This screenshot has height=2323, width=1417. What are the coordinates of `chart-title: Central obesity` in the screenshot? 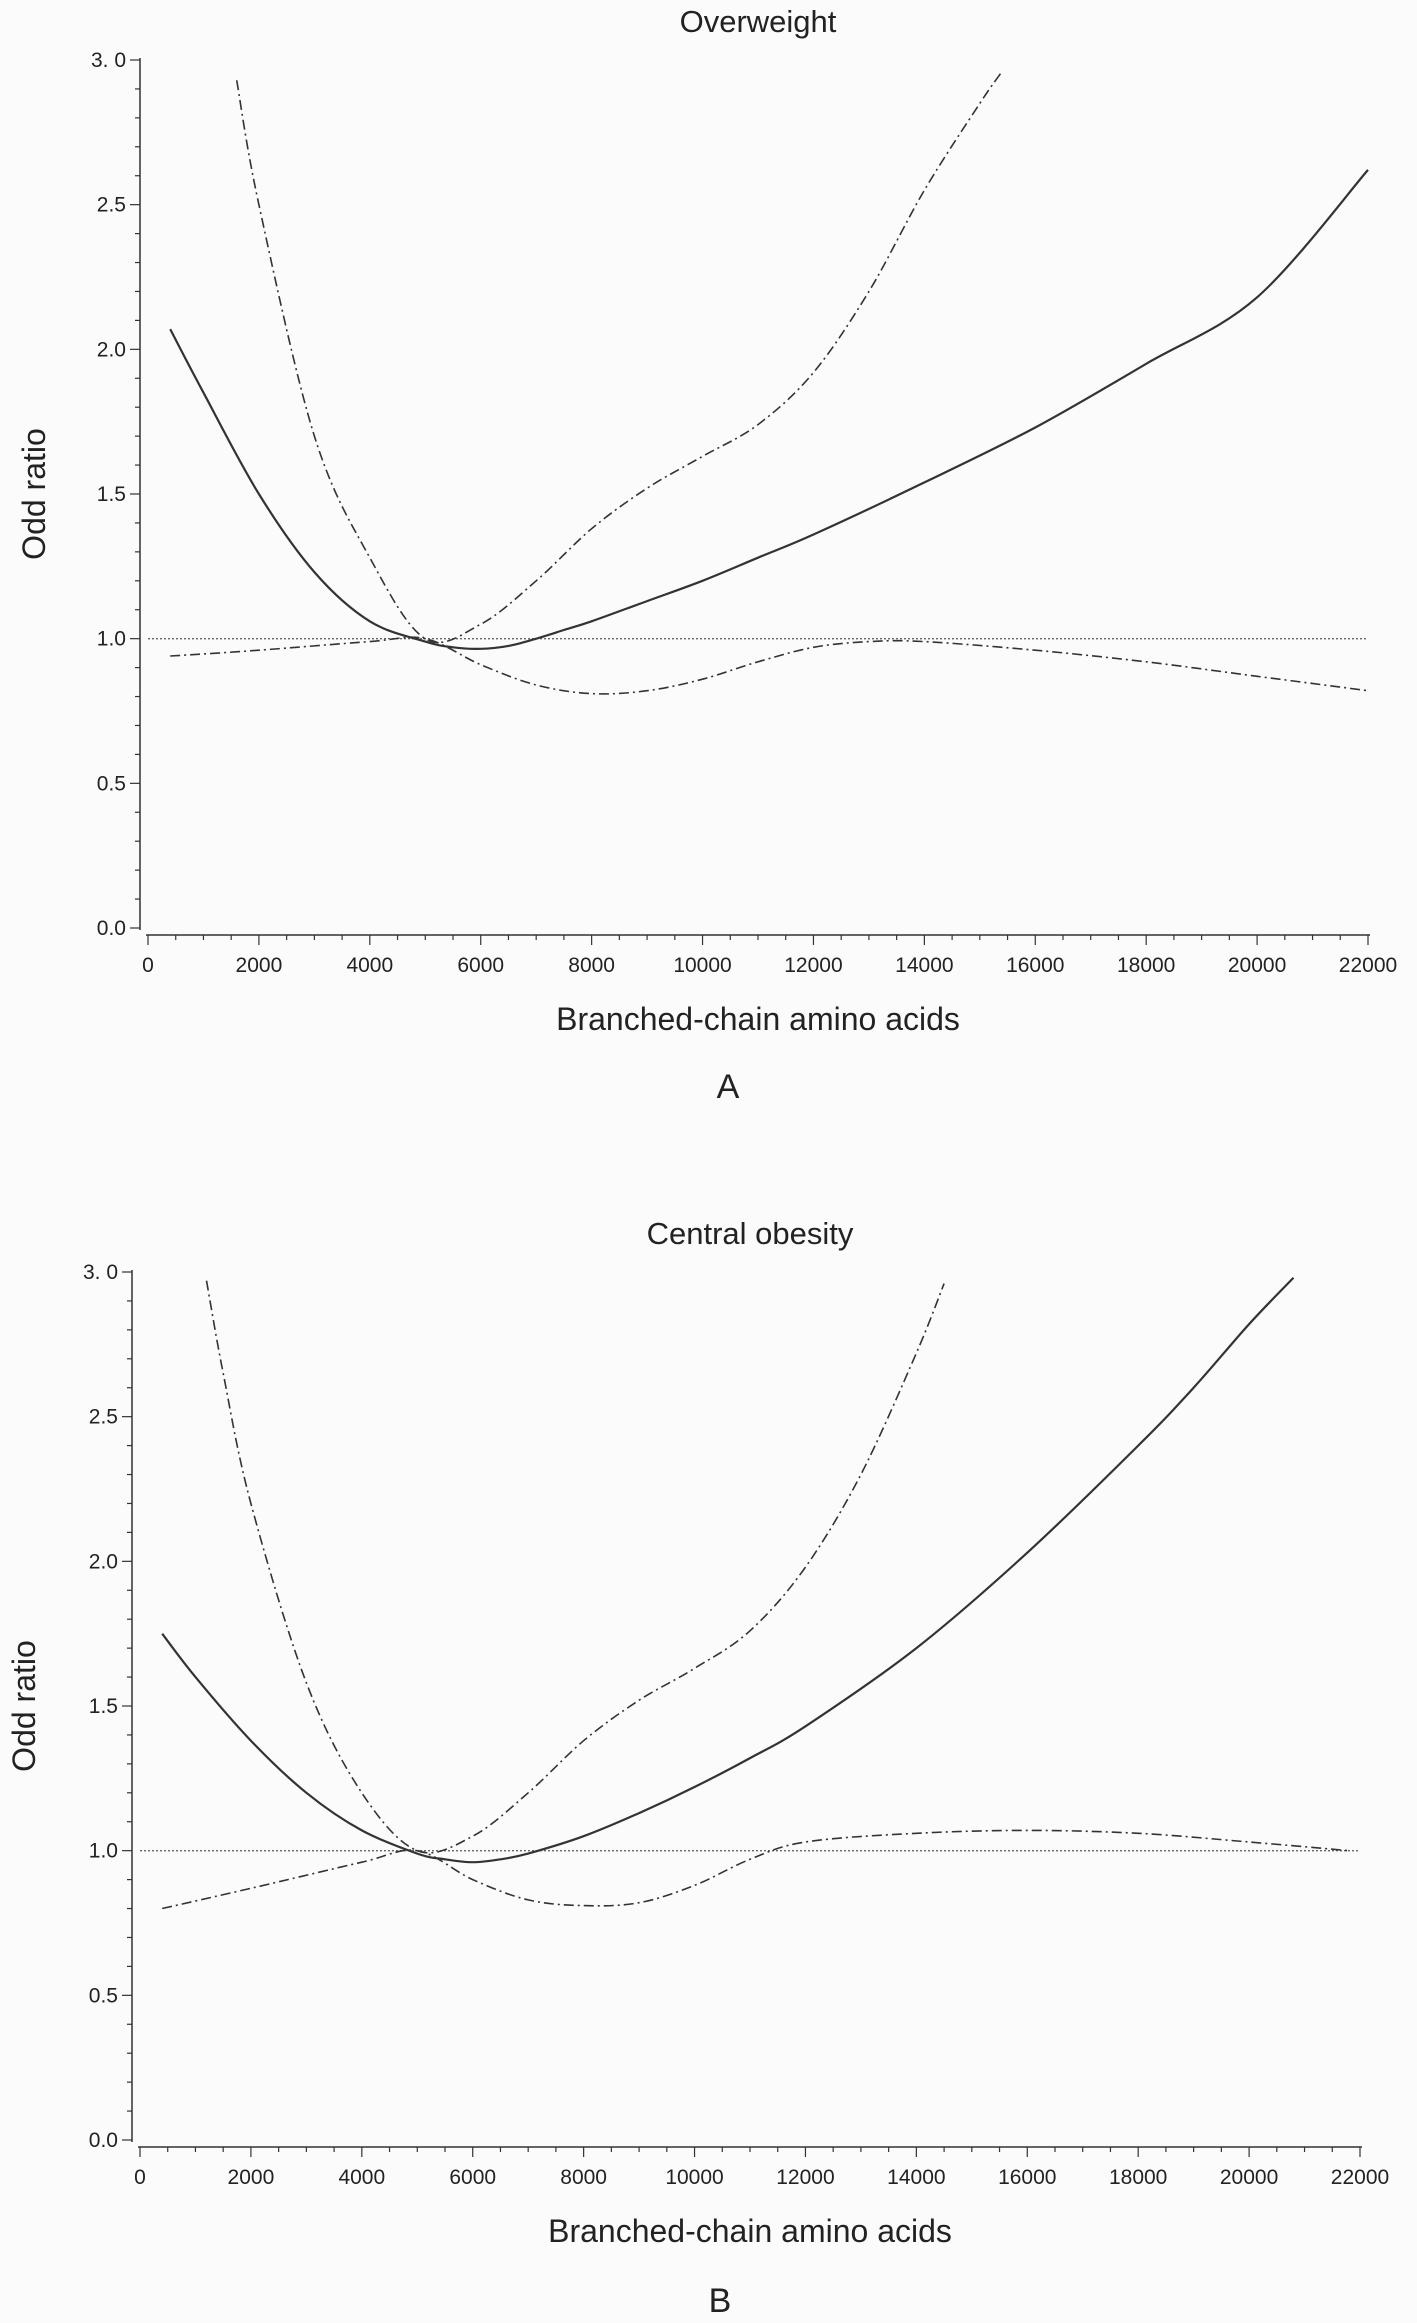 It's located at (750, 1233).